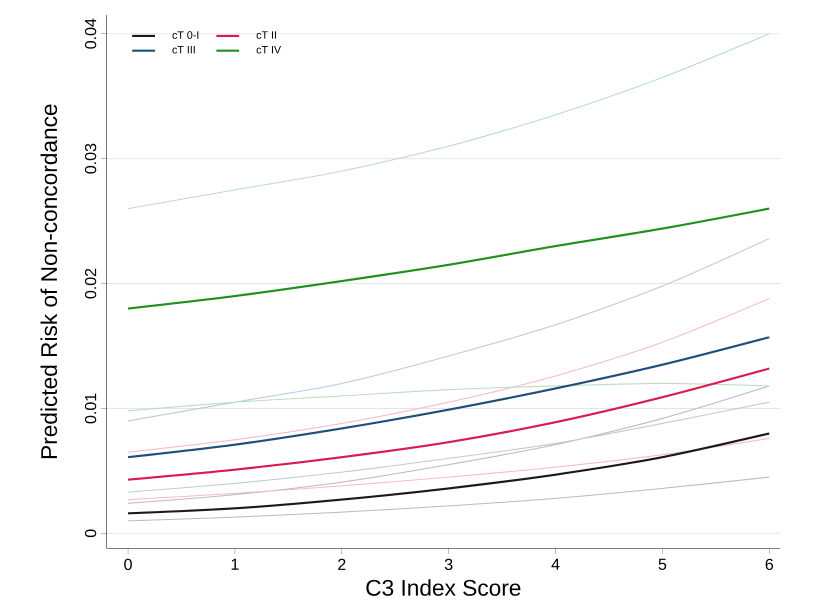 This screenshot has height=615, width=832. What do you see at coordinates (770, 564) in the screenshot?
I see `x-tick-label: 6` at bounding box center [770, 564].